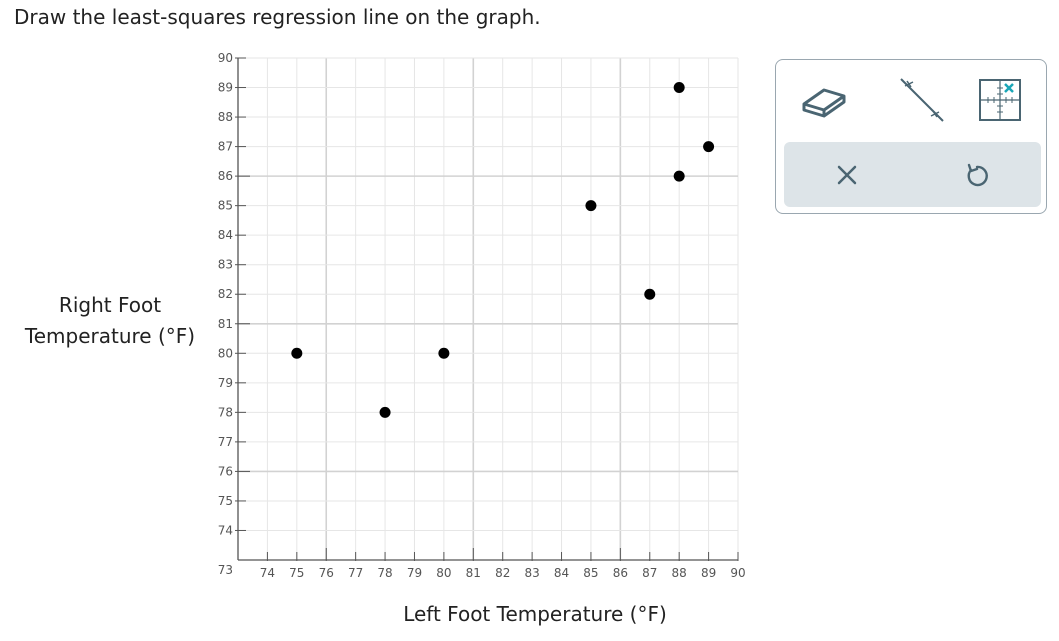  What do you see at coordinates (620, 573) in the screenshot?
I see `x-tick-label: 86` at bounding box center [620, 573].